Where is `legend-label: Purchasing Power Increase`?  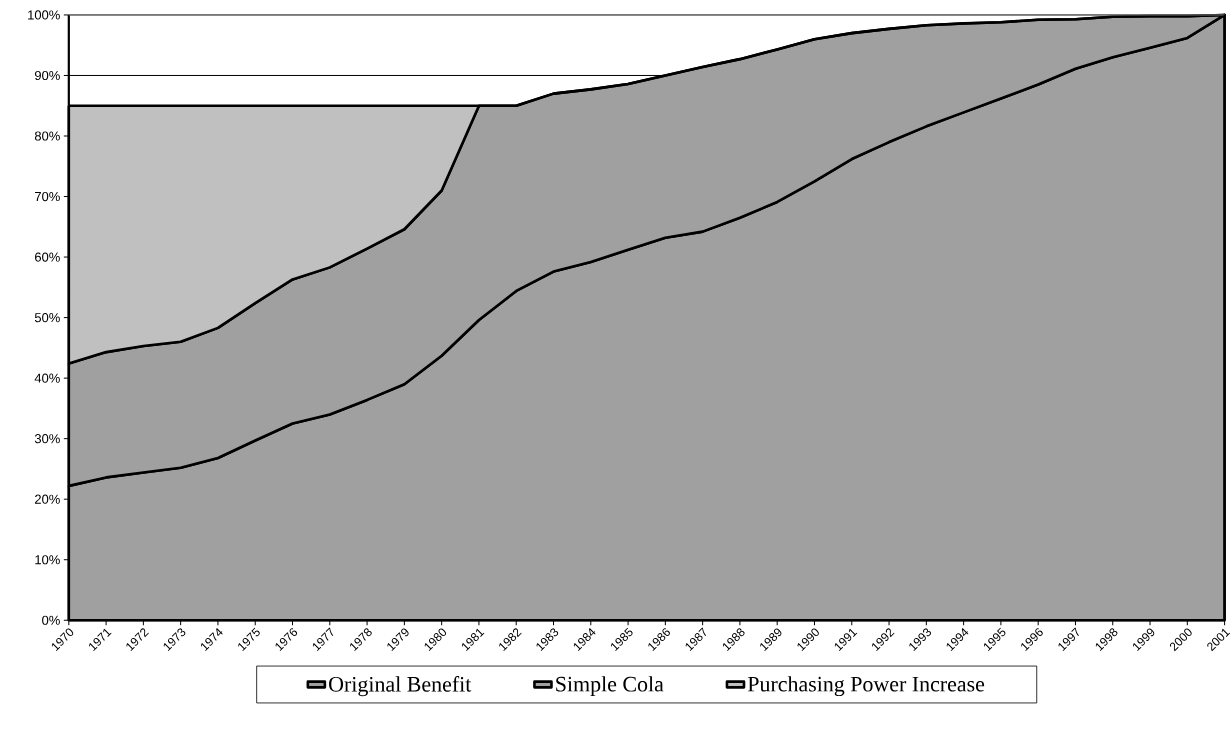
legend-label: Purchasing Power Increase is located at coordinates (866, 686).